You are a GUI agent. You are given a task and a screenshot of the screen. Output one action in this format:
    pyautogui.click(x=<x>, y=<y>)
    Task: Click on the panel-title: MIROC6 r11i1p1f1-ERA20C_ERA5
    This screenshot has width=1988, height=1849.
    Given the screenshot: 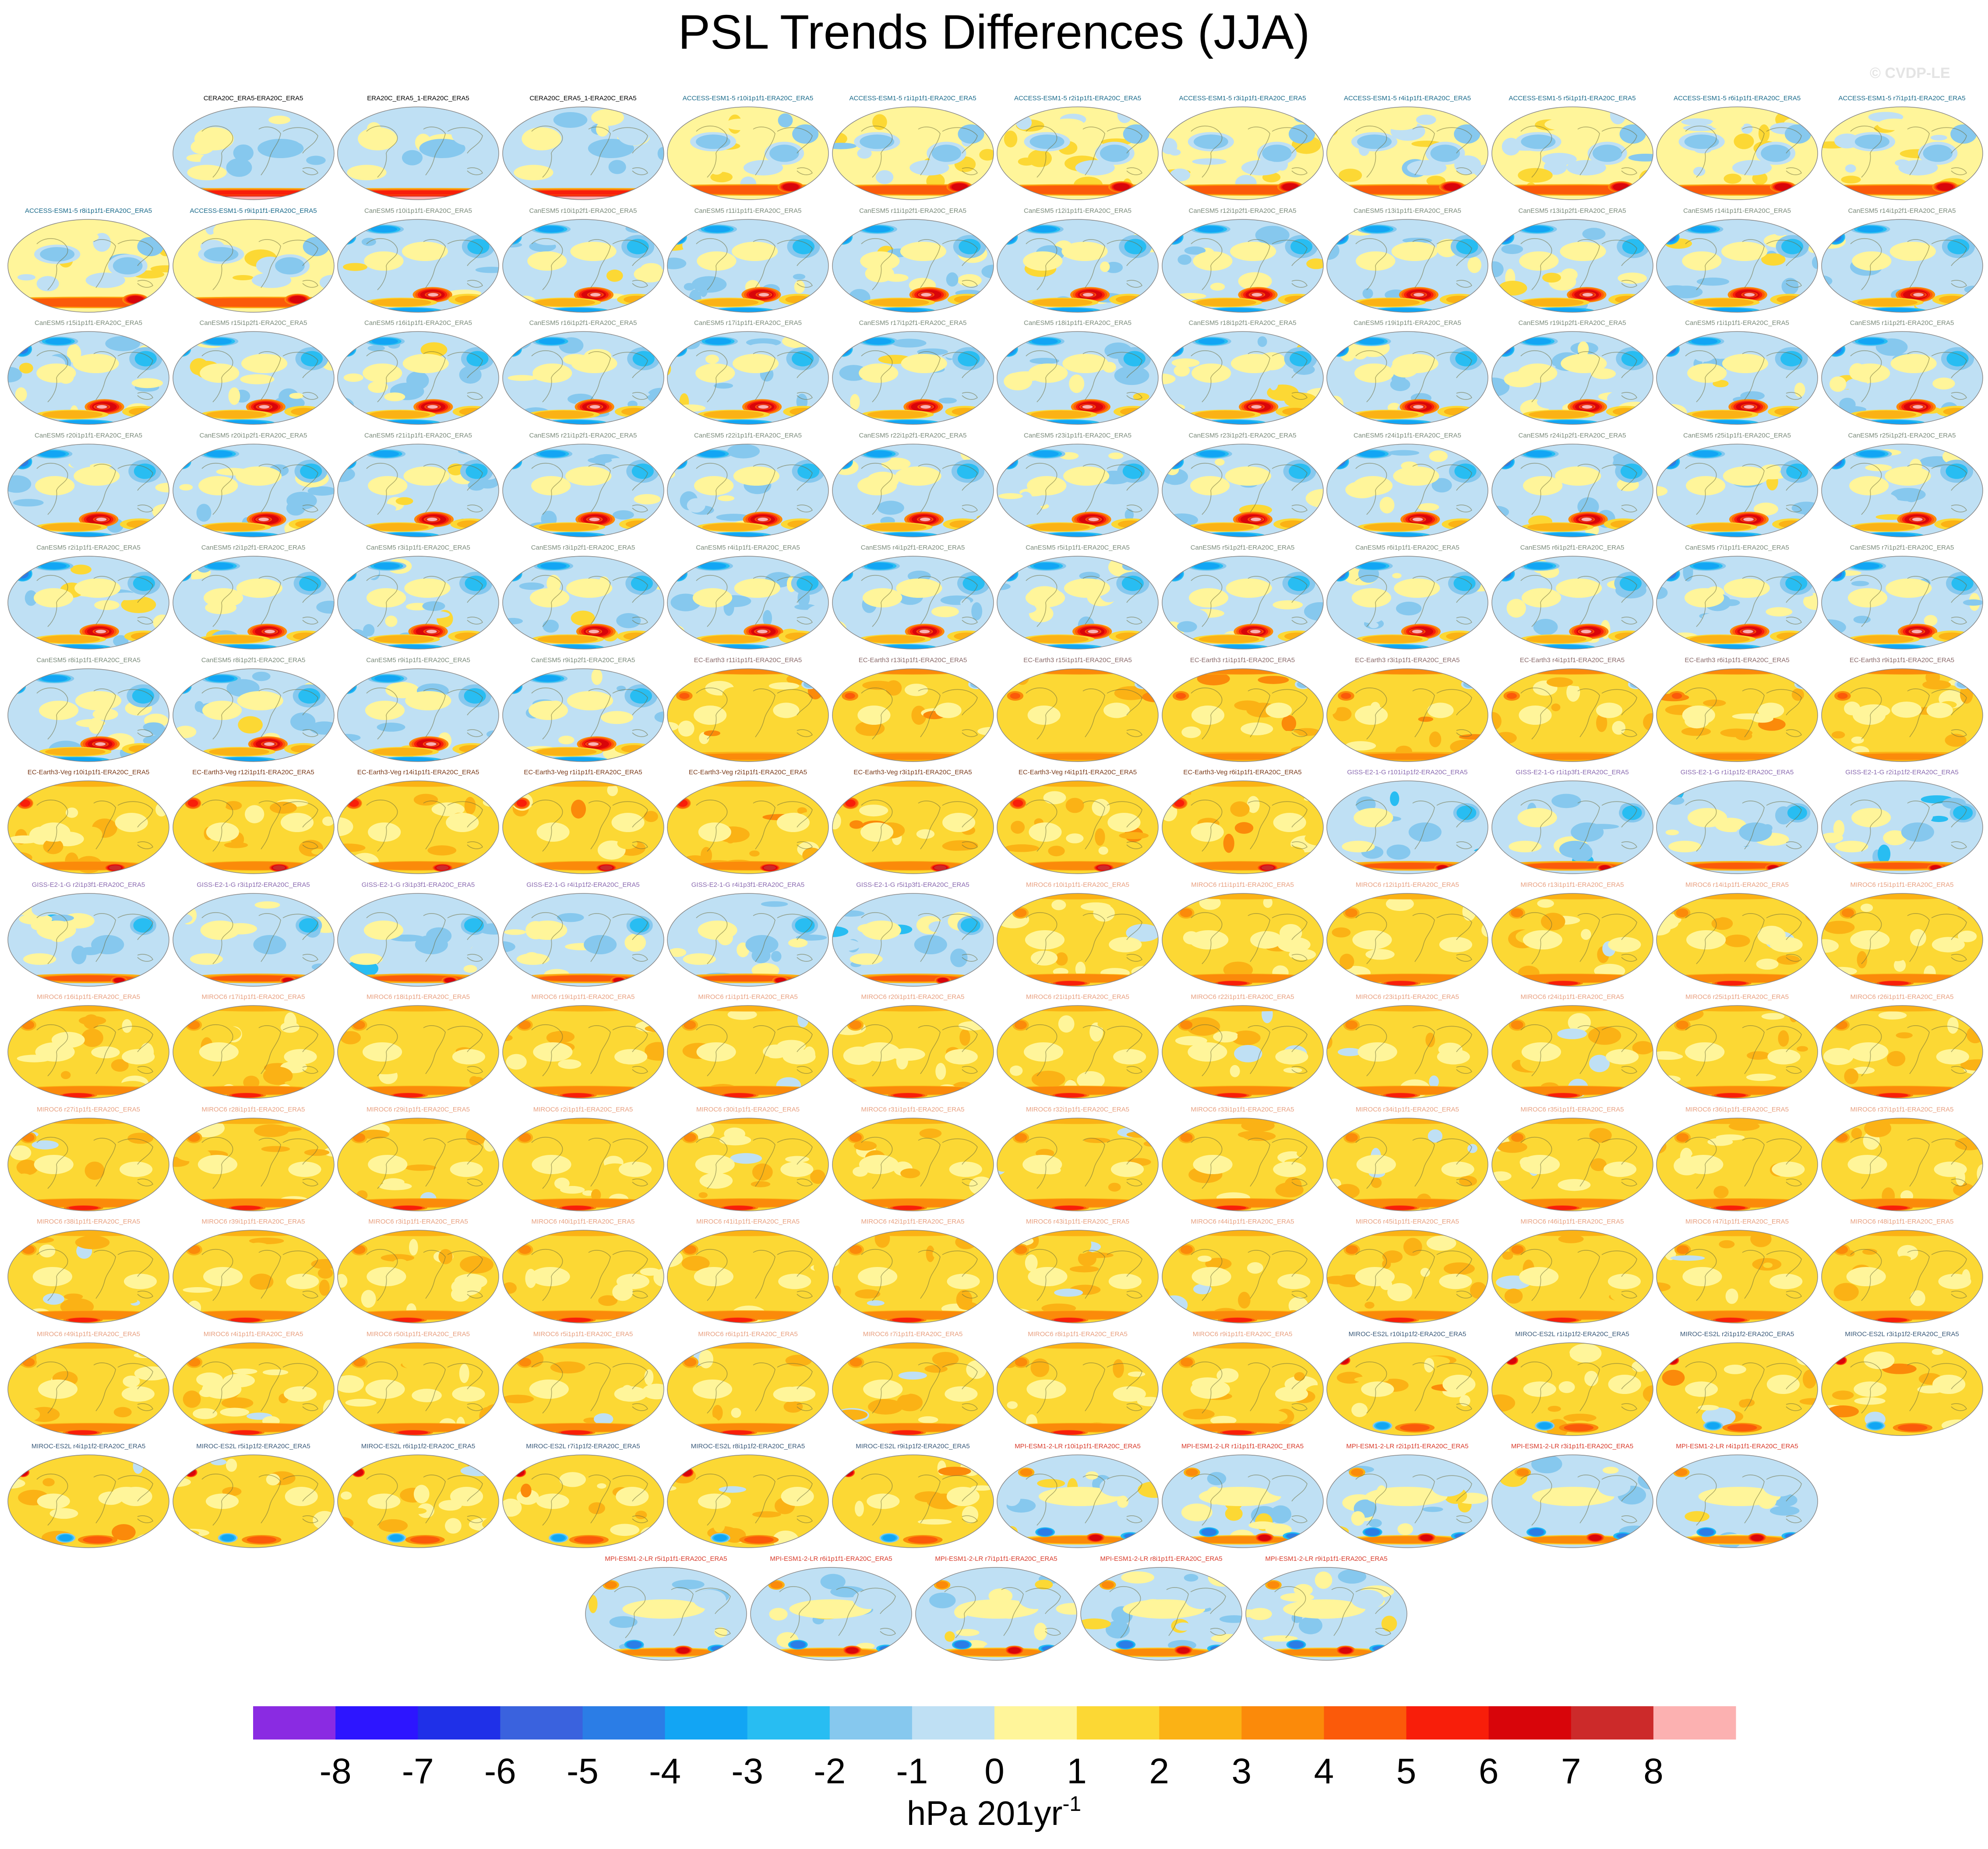 What is the action you would take?
    pyautogui.click(x=1243, y=885)
    